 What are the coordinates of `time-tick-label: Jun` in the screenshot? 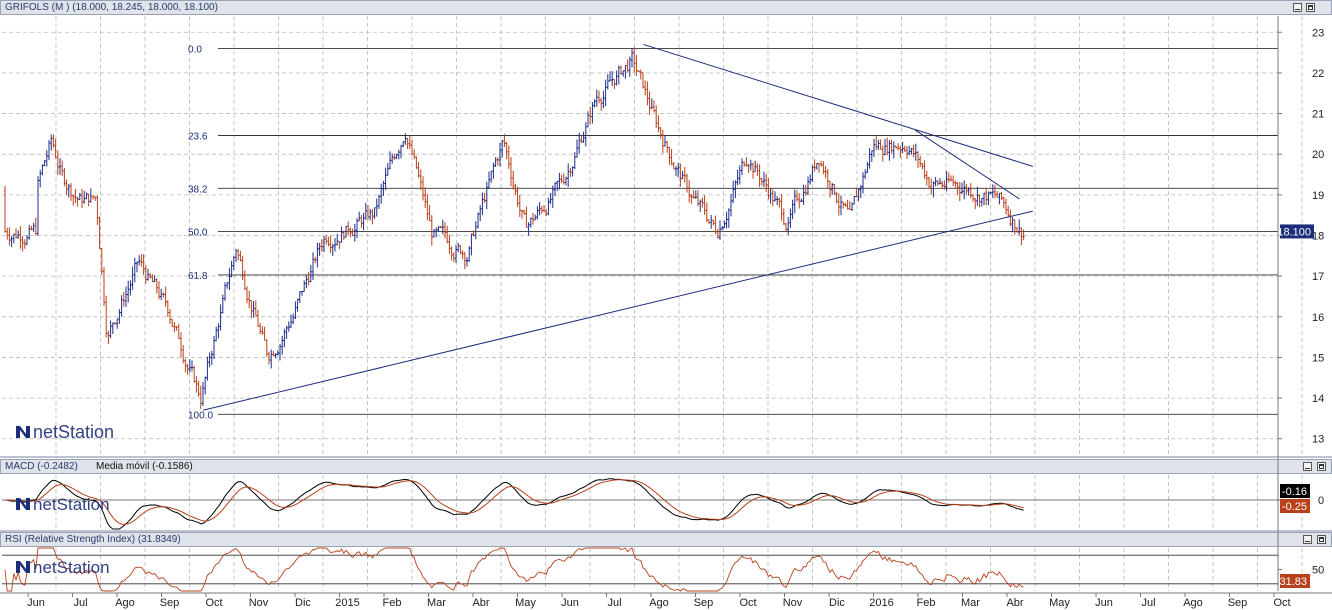 It's located at (570, 603).